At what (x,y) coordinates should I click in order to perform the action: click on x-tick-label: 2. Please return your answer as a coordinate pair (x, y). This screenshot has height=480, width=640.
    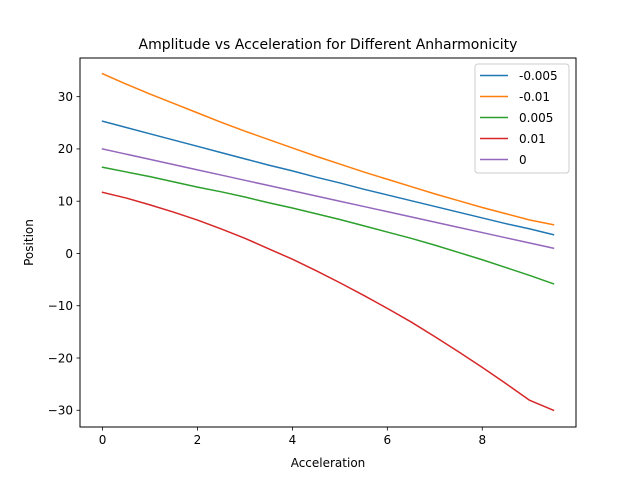
    Looking at the image, I should click on (198, 440).